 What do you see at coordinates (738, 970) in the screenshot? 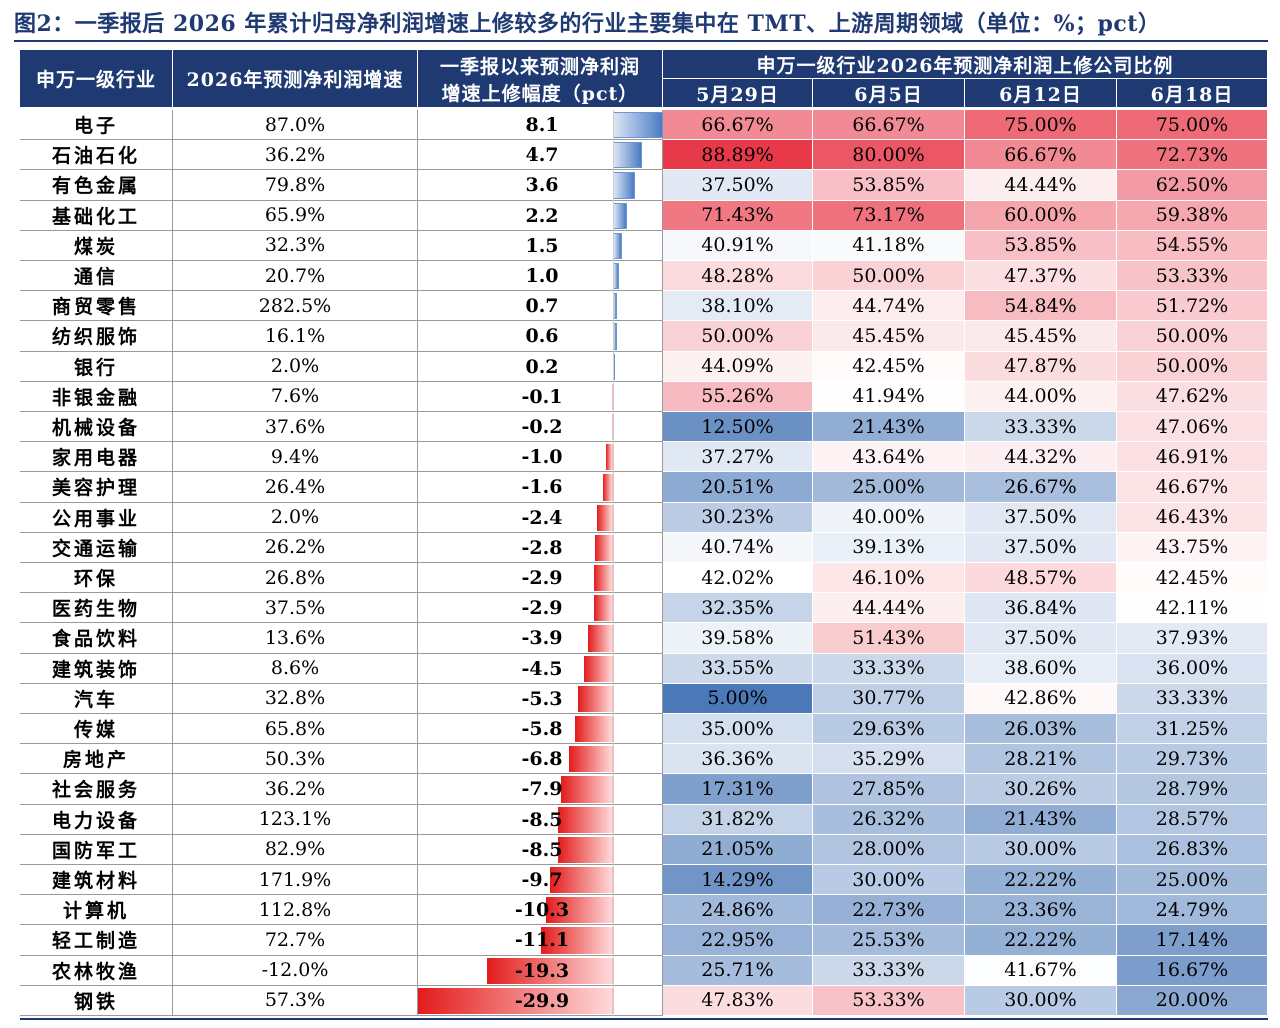
I see `ratio-cell: 25.71%` at bounding box center [738, 970].